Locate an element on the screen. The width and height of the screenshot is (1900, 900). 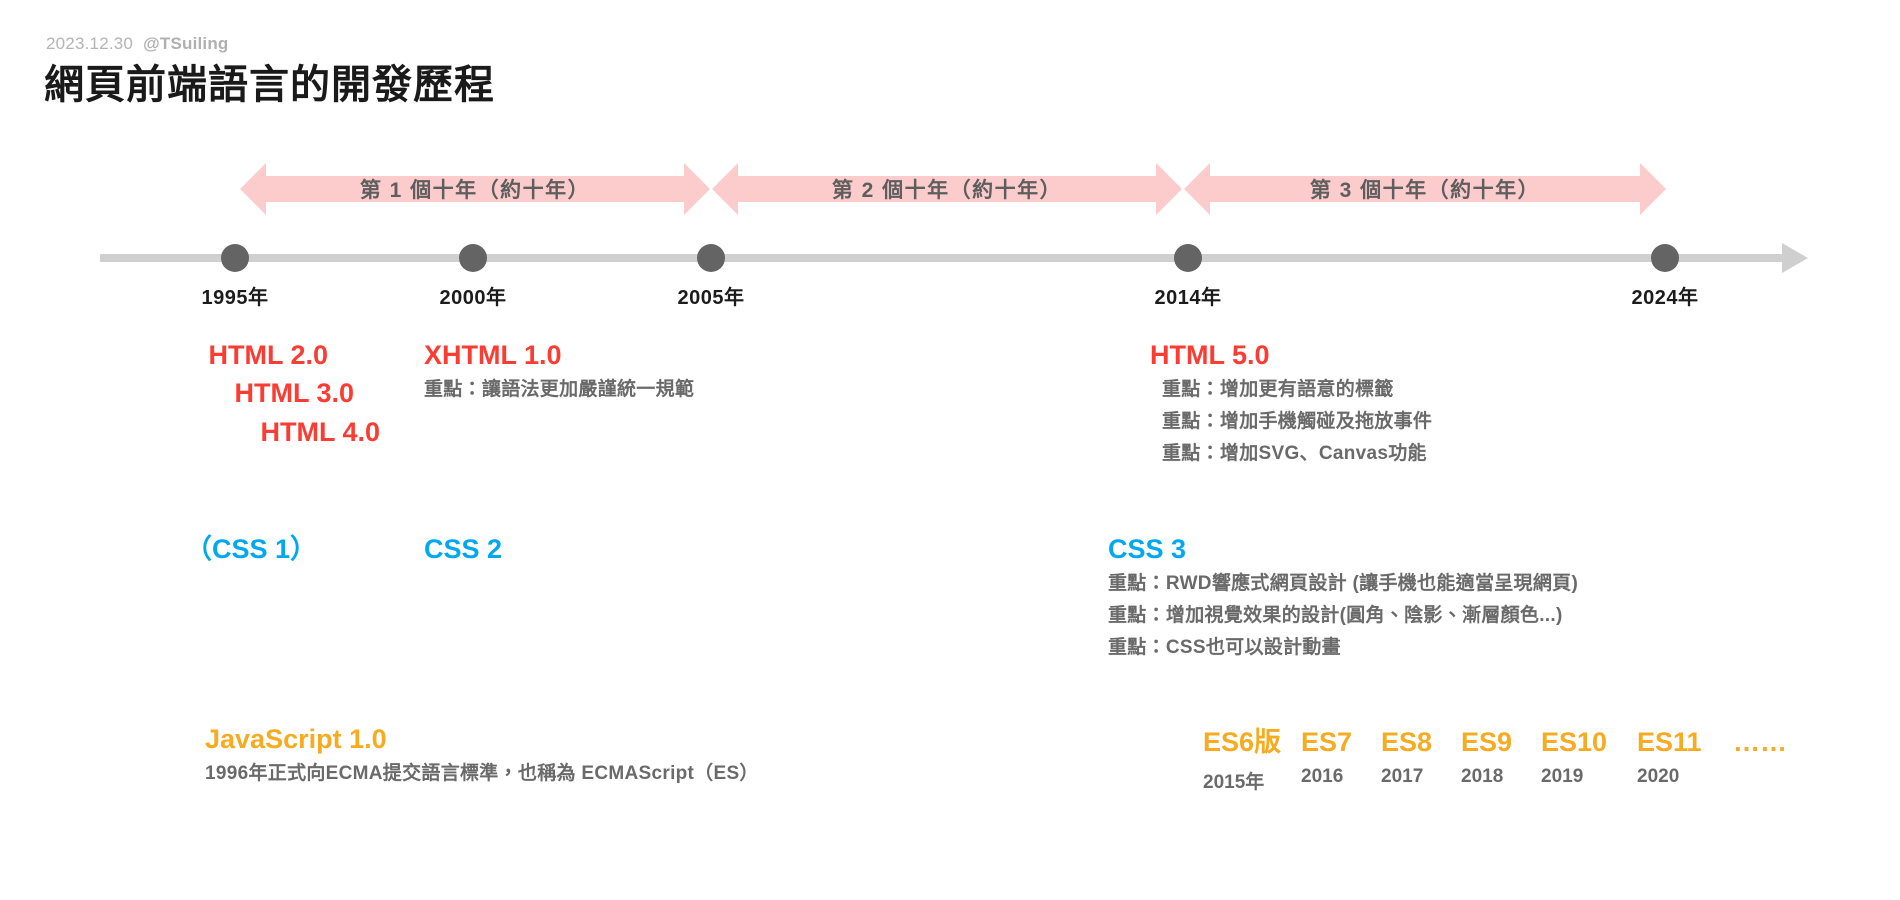
ecmascript-es7-name: ES7 is located at coordinates (1327, 742).